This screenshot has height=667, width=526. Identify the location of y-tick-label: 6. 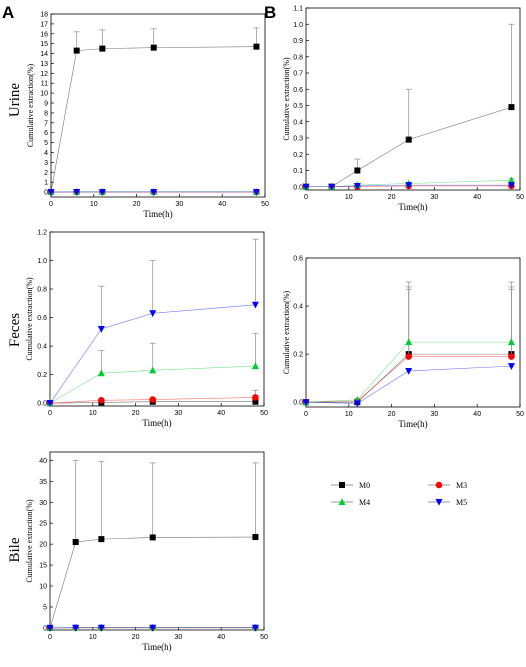
(46, 133).